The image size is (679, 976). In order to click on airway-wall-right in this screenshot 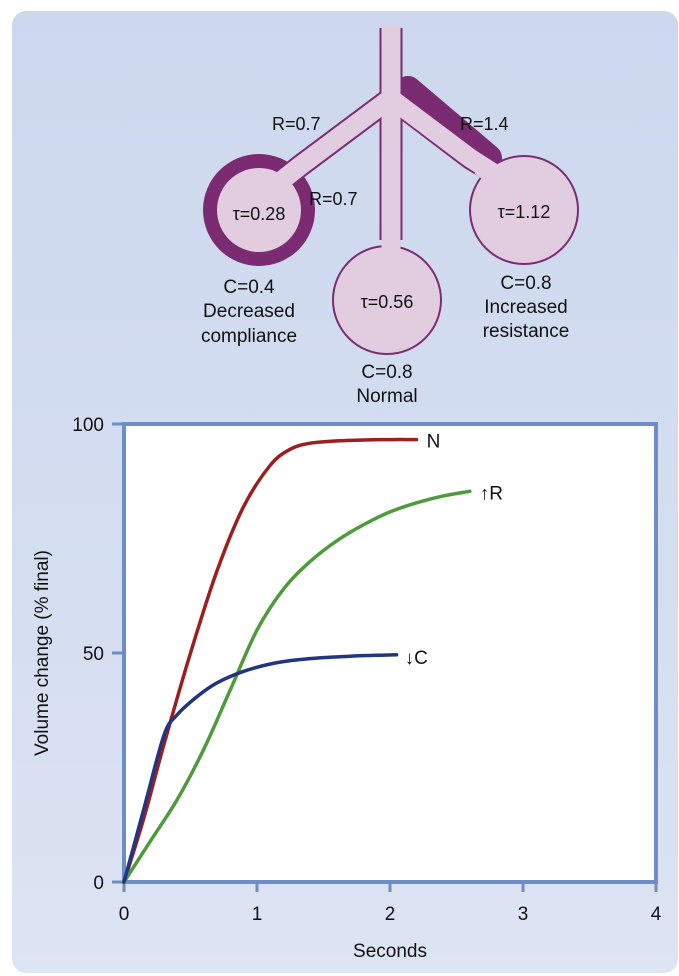, I will do `click(448, 124)`.